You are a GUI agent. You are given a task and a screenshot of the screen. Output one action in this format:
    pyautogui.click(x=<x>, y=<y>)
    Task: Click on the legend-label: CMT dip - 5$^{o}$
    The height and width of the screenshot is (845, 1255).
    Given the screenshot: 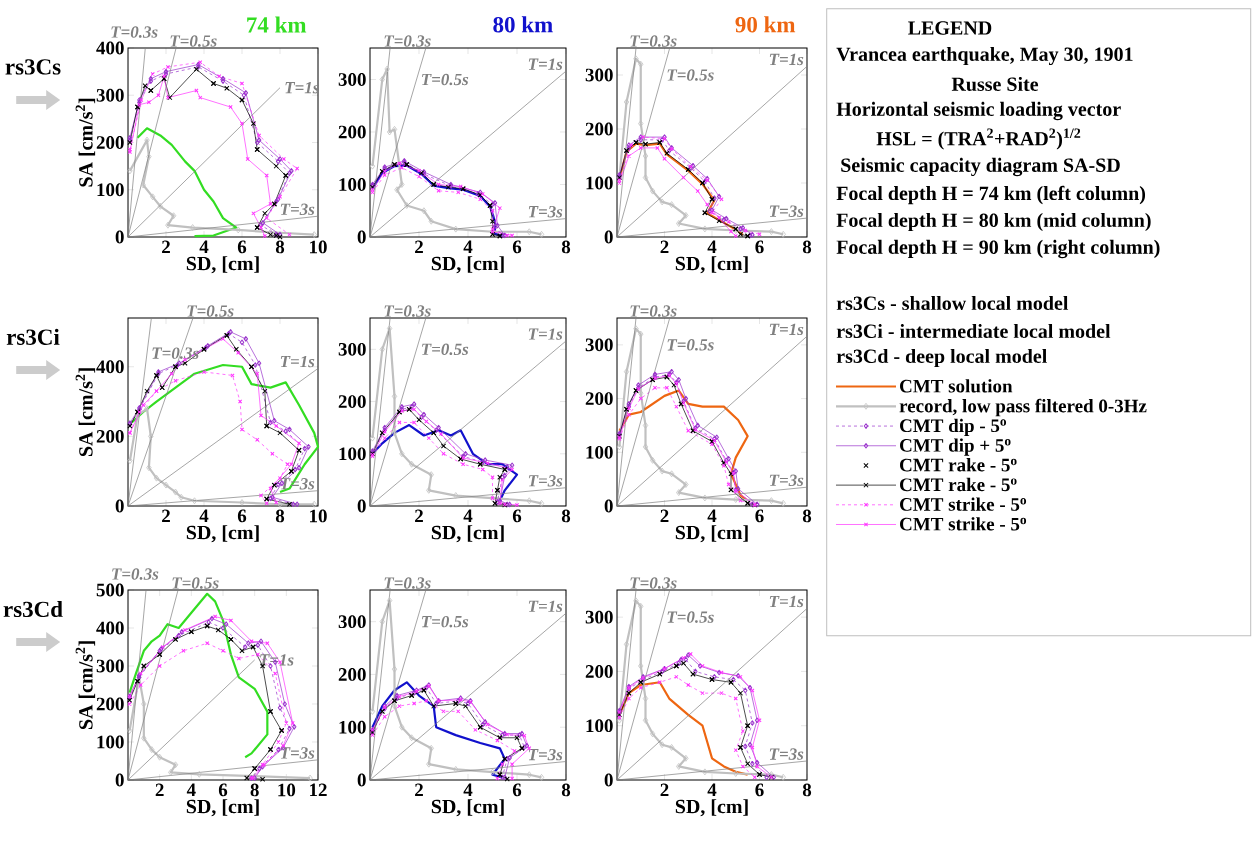 What is the action you would take?
    pyautogui.click(x=953, y=427)
    